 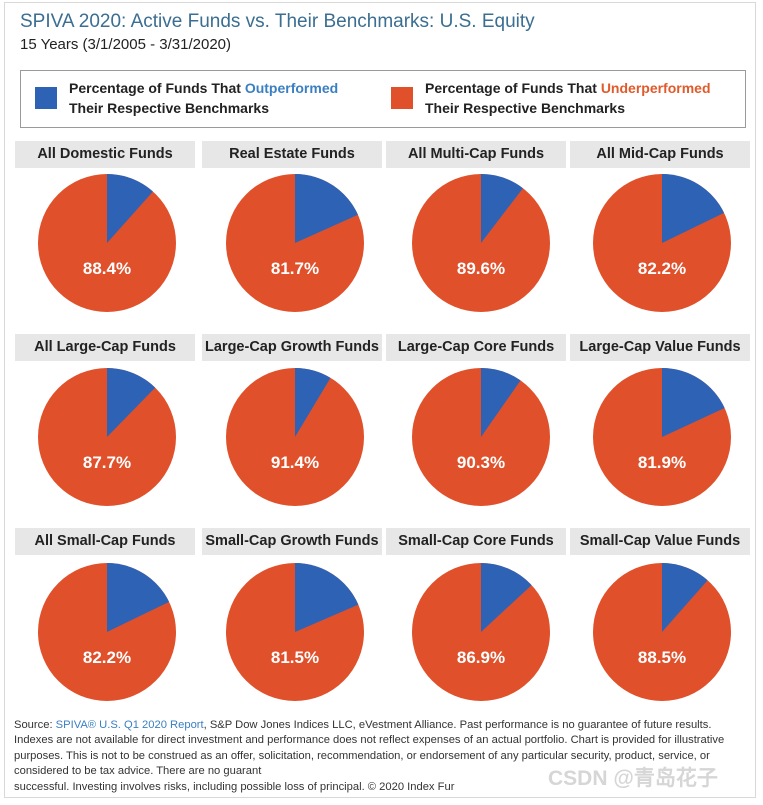 What do you see at coordinates (481, 268) in the screenshot?
I see `pie-data-label-all-multi-cap-funds: 89.6%` at bounding box center [481, 268].